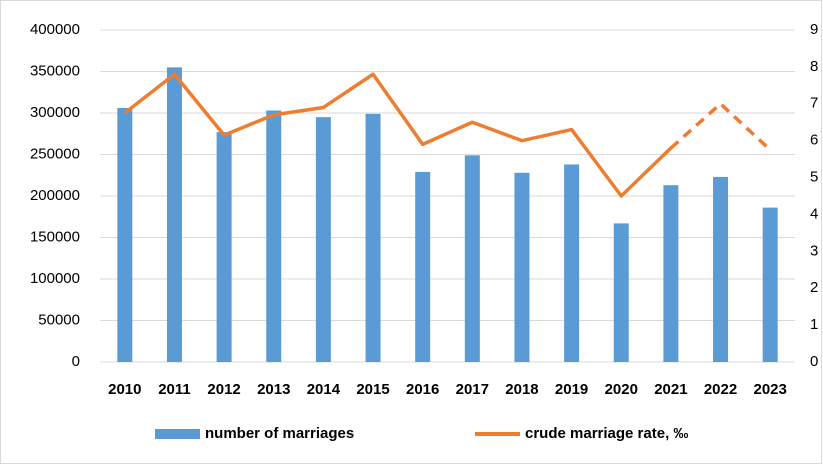  What do you see at coordinates (55, 70) in the screenshot?
I see `y-tick-label: 350000` at bounding box center [55, 70].